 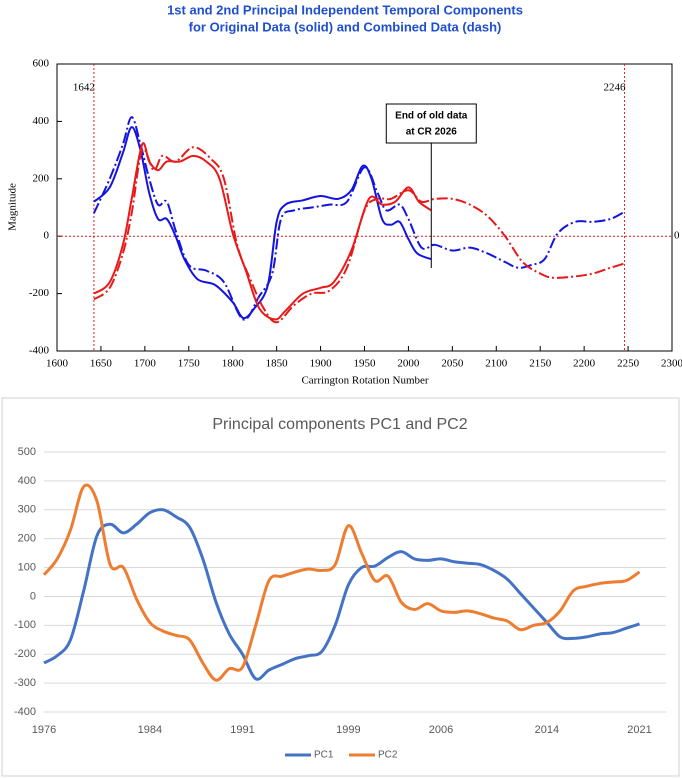 What do you see at coordinates (431, 116) in the screenshot?
I see `annotation: End of old data` at bounding box center [431, 116].